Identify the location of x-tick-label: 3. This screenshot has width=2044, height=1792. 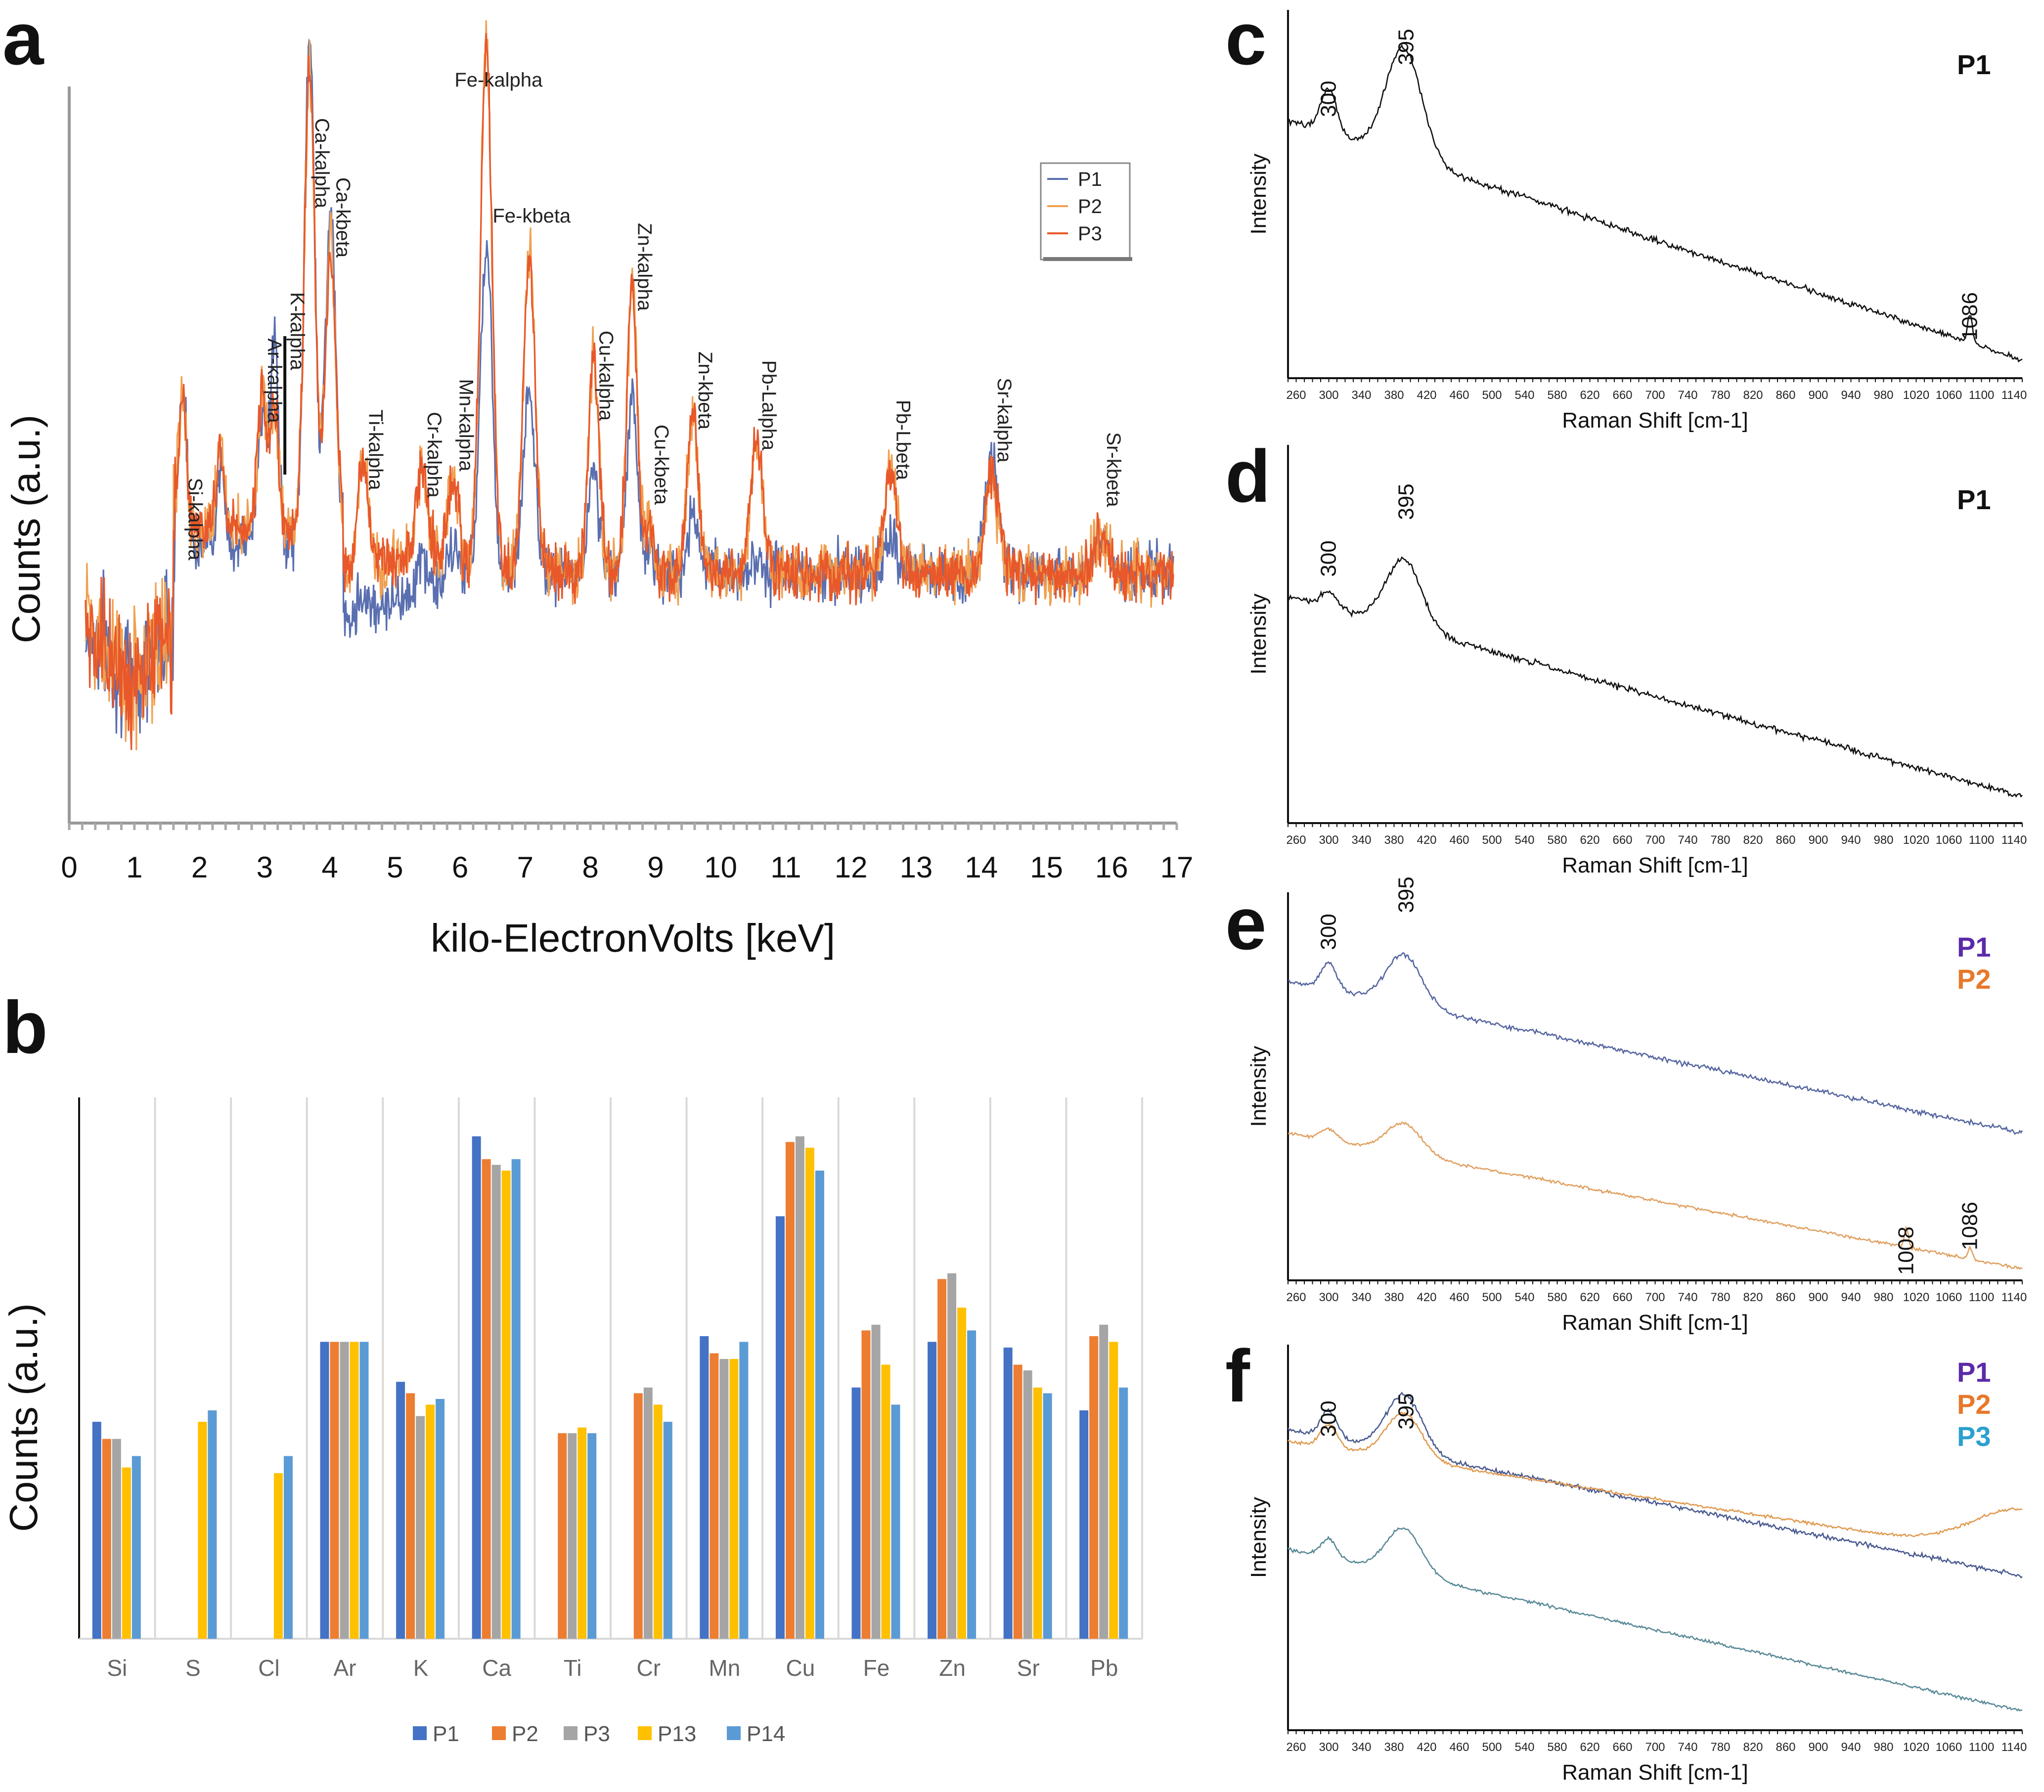
(265, 868).